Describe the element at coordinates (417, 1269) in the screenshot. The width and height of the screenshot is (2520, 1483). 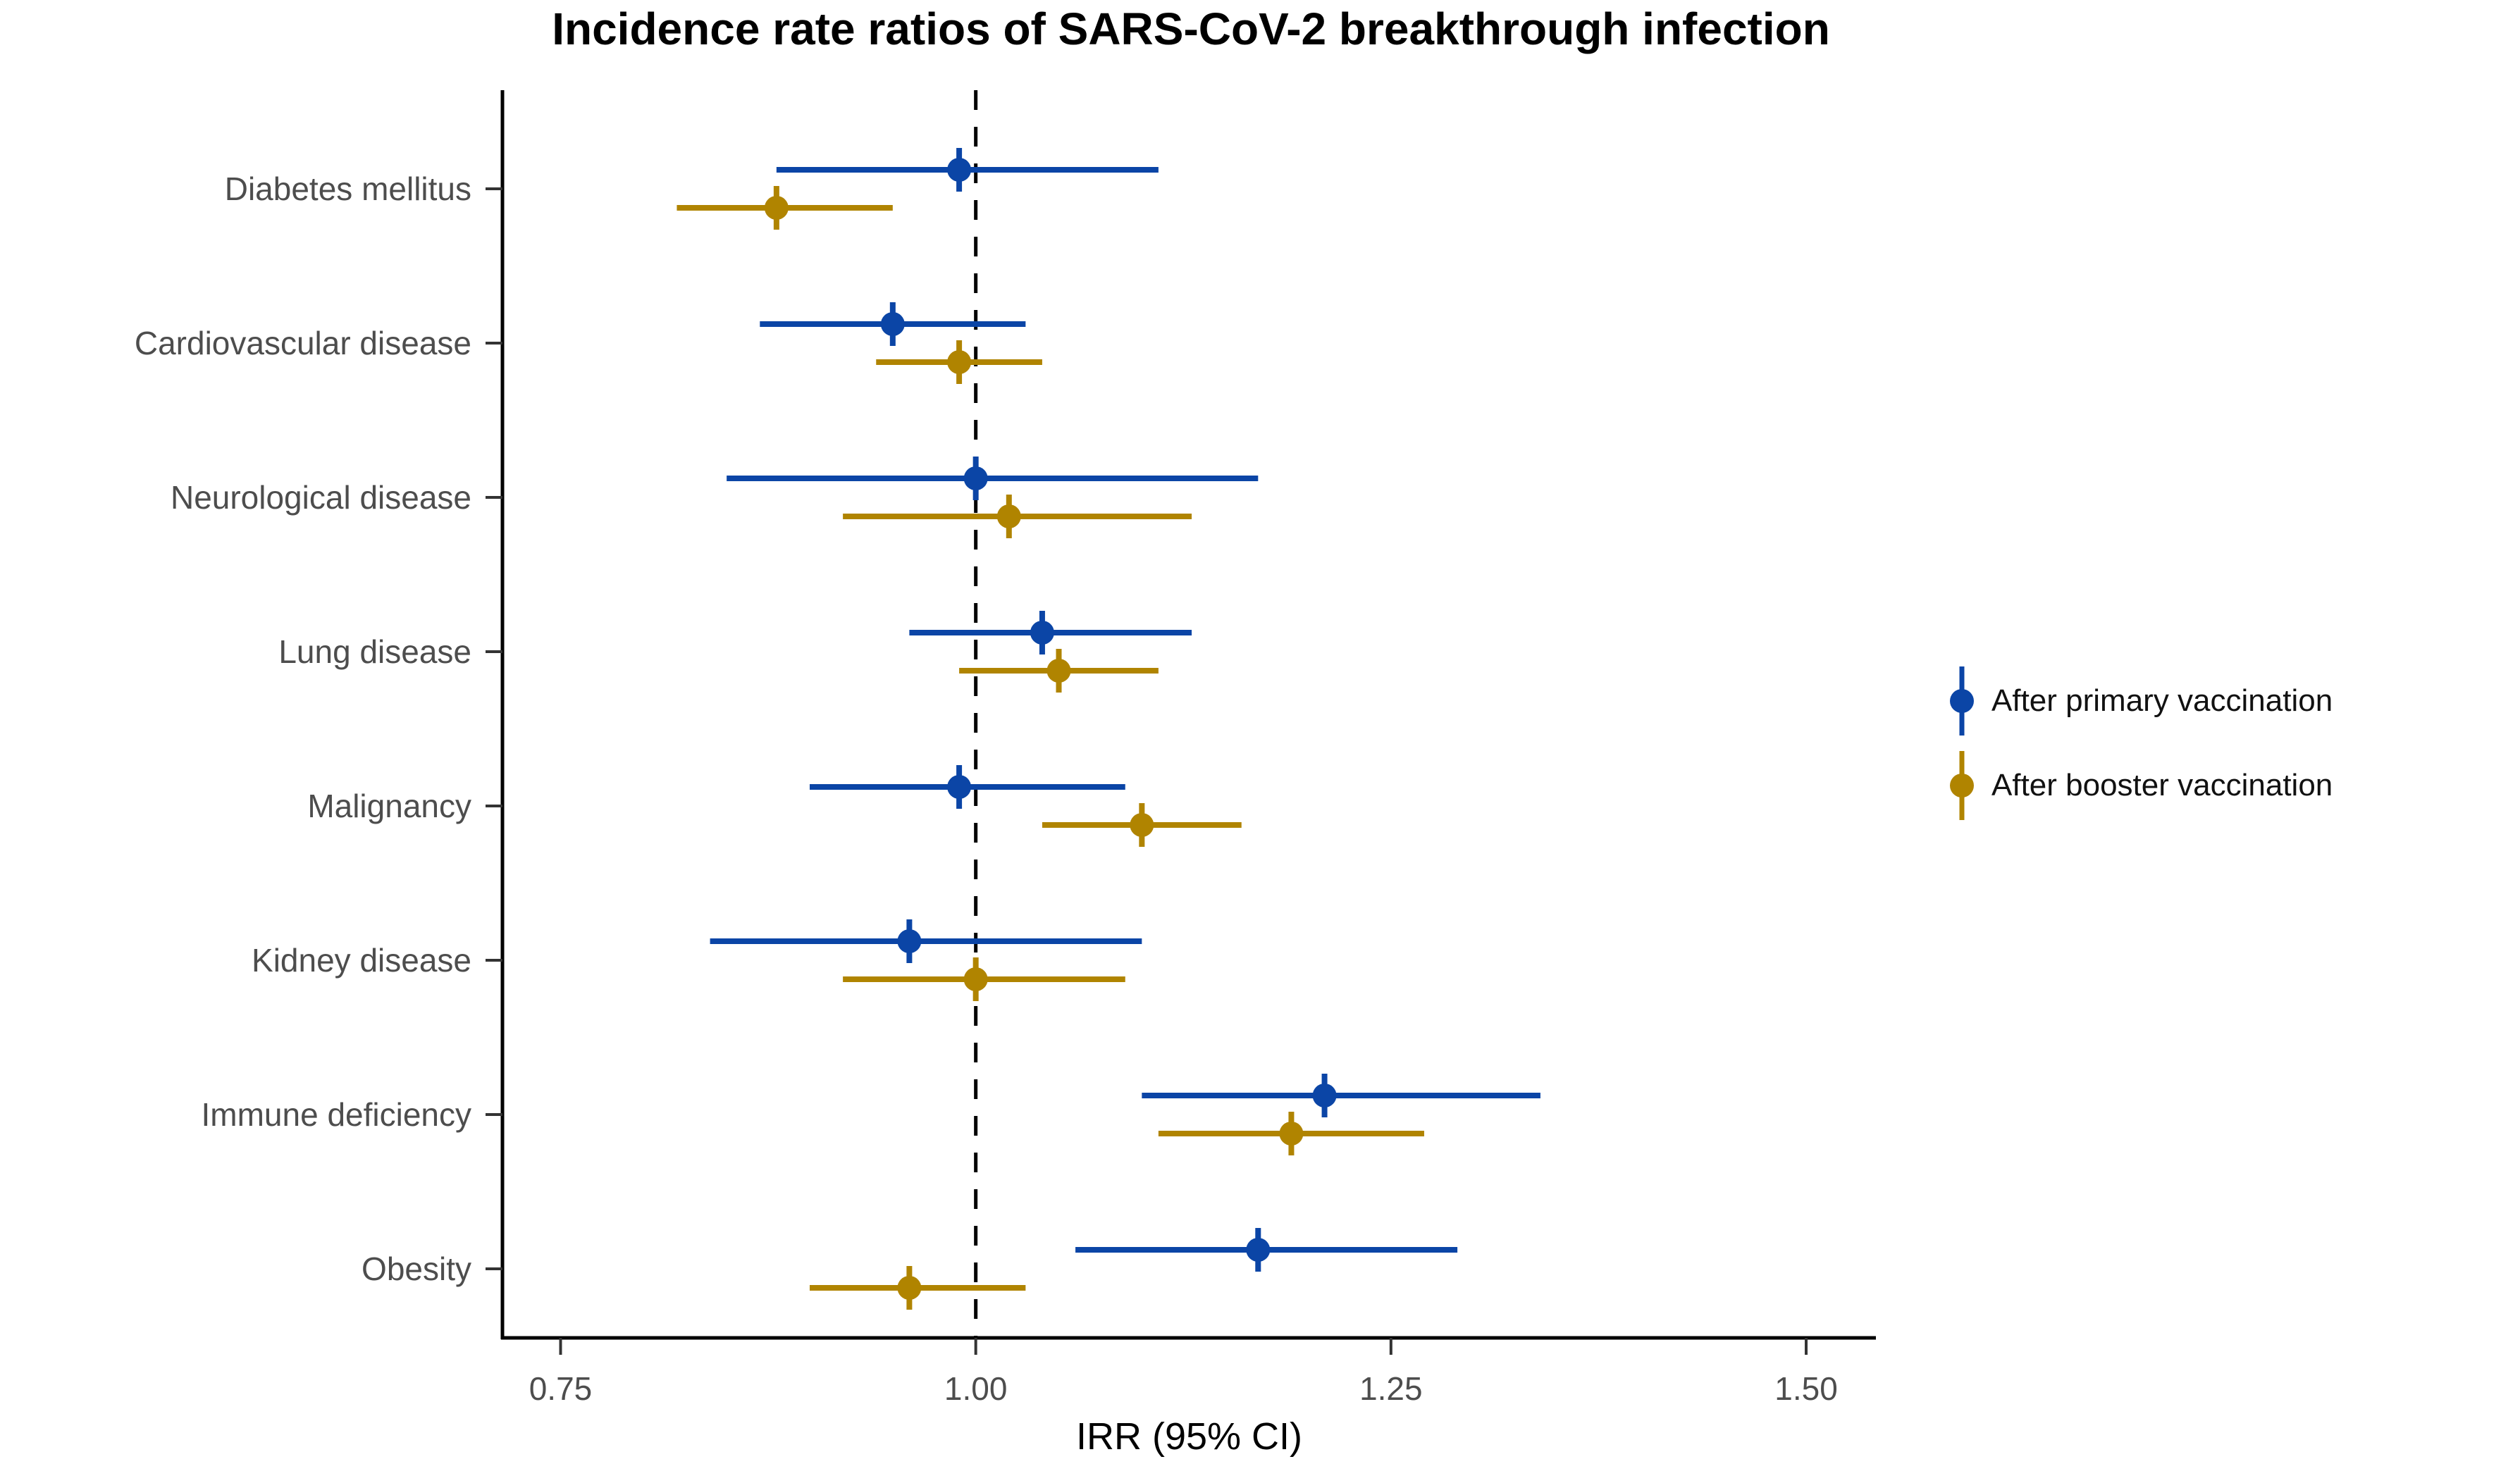
I see `category-label: Obesity` at that location.